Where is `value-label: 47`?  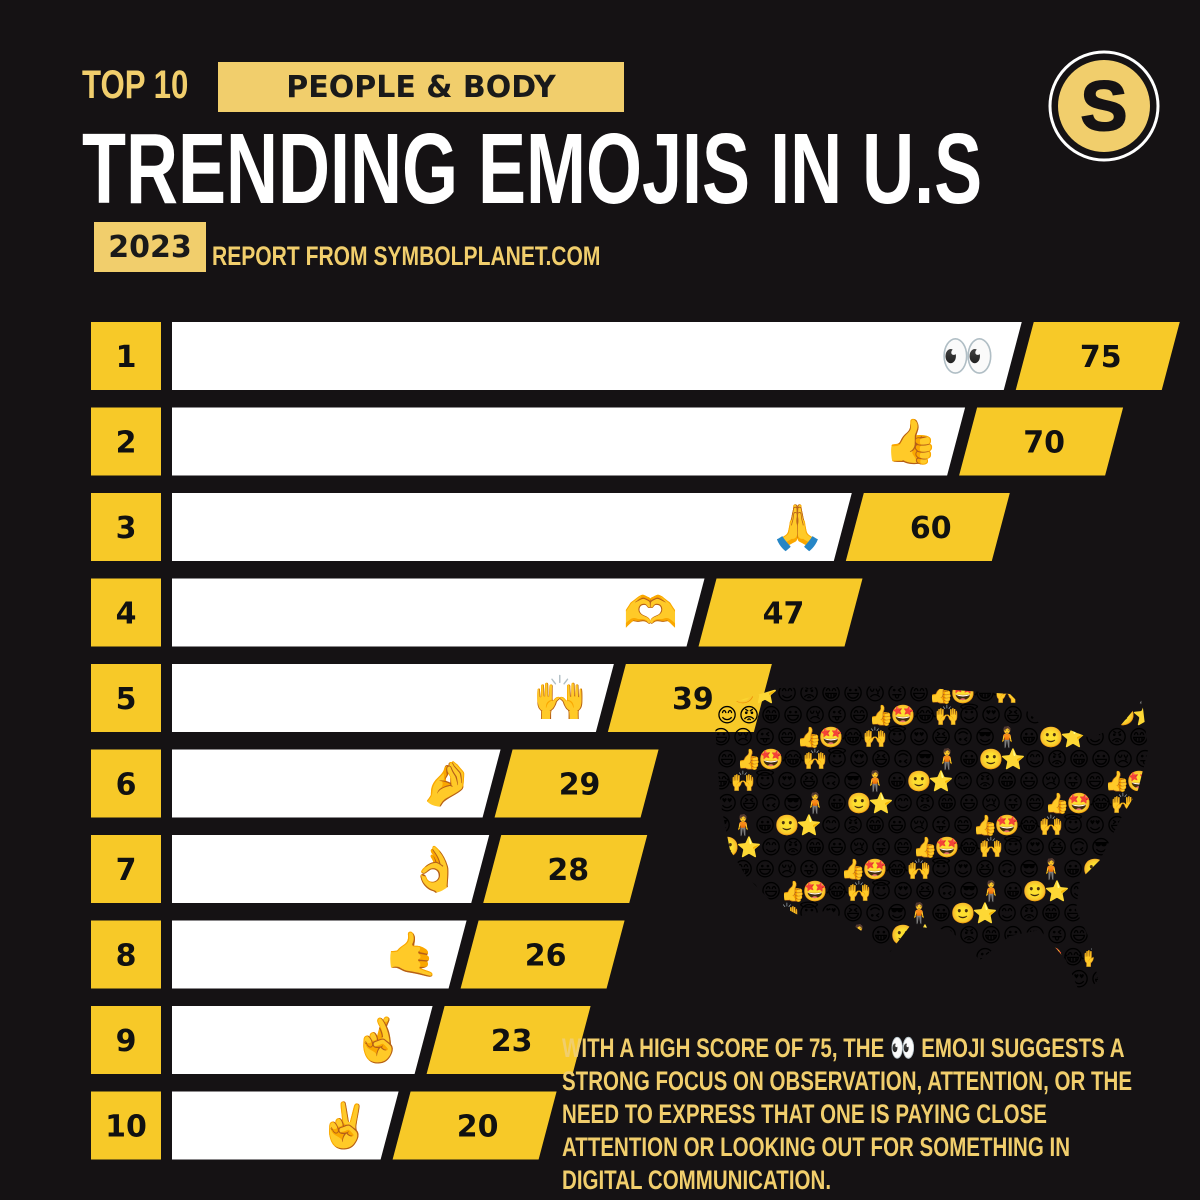 value-label: 47 is located at coordinates (784, 614).